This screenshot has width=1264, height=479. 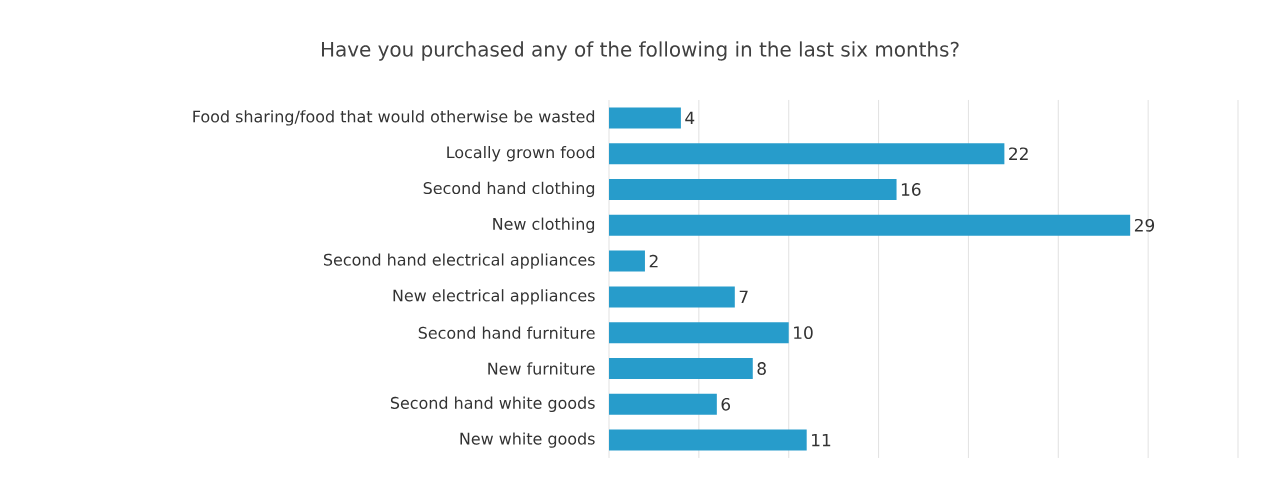 I want to click on data-label: 6, so click(x=726, y=404).